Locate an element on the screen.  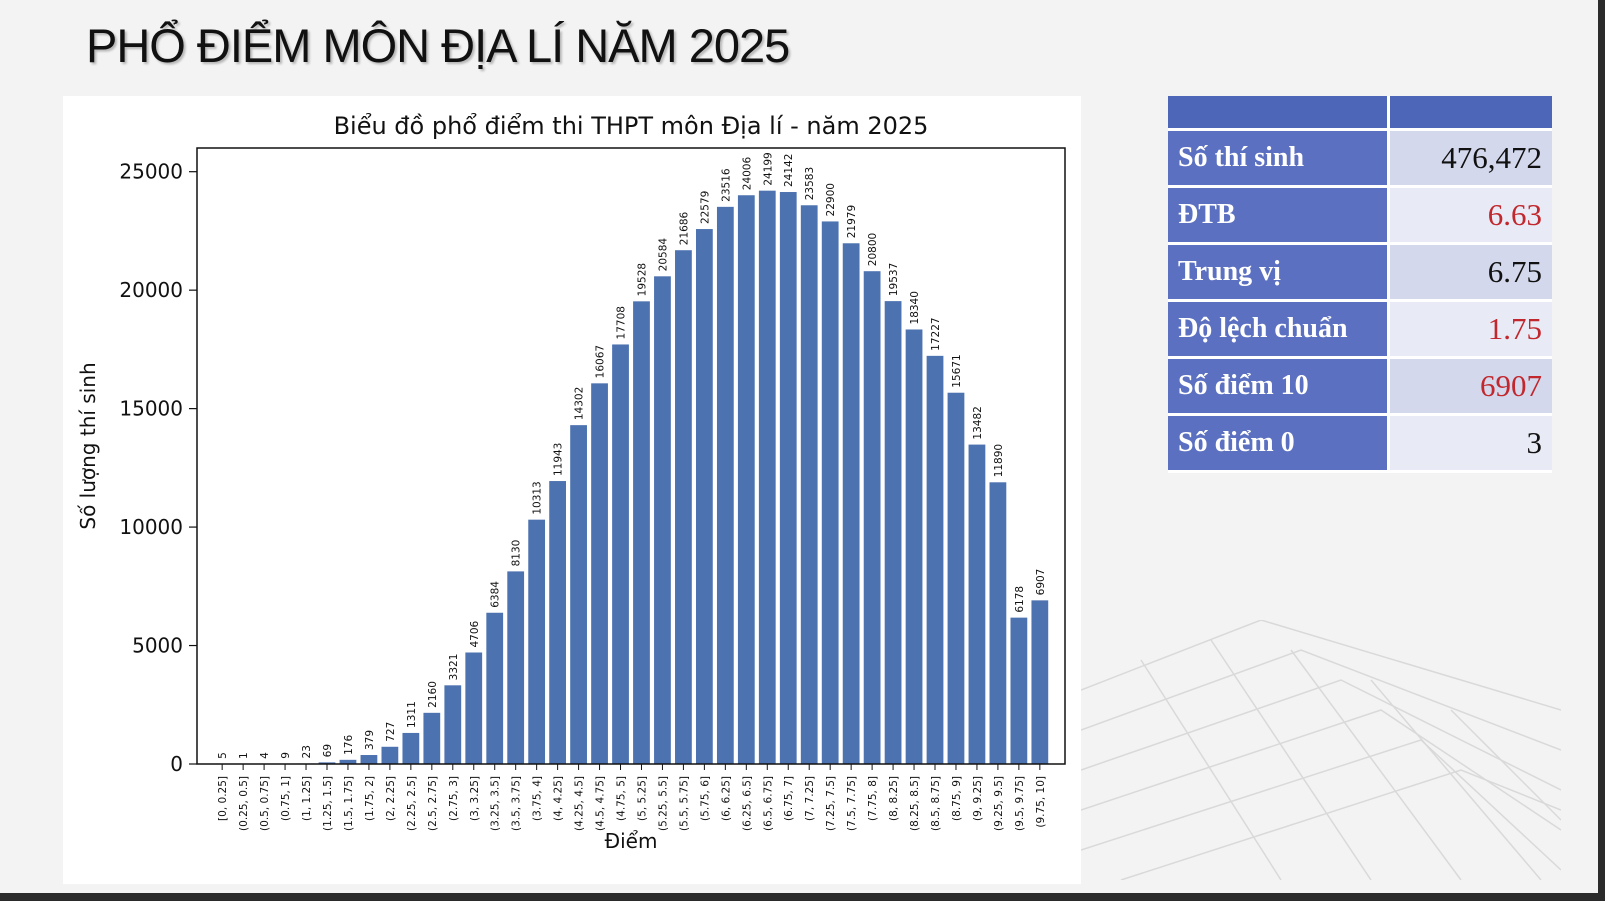
stats-table-header is located at coordinates (1360, 113).